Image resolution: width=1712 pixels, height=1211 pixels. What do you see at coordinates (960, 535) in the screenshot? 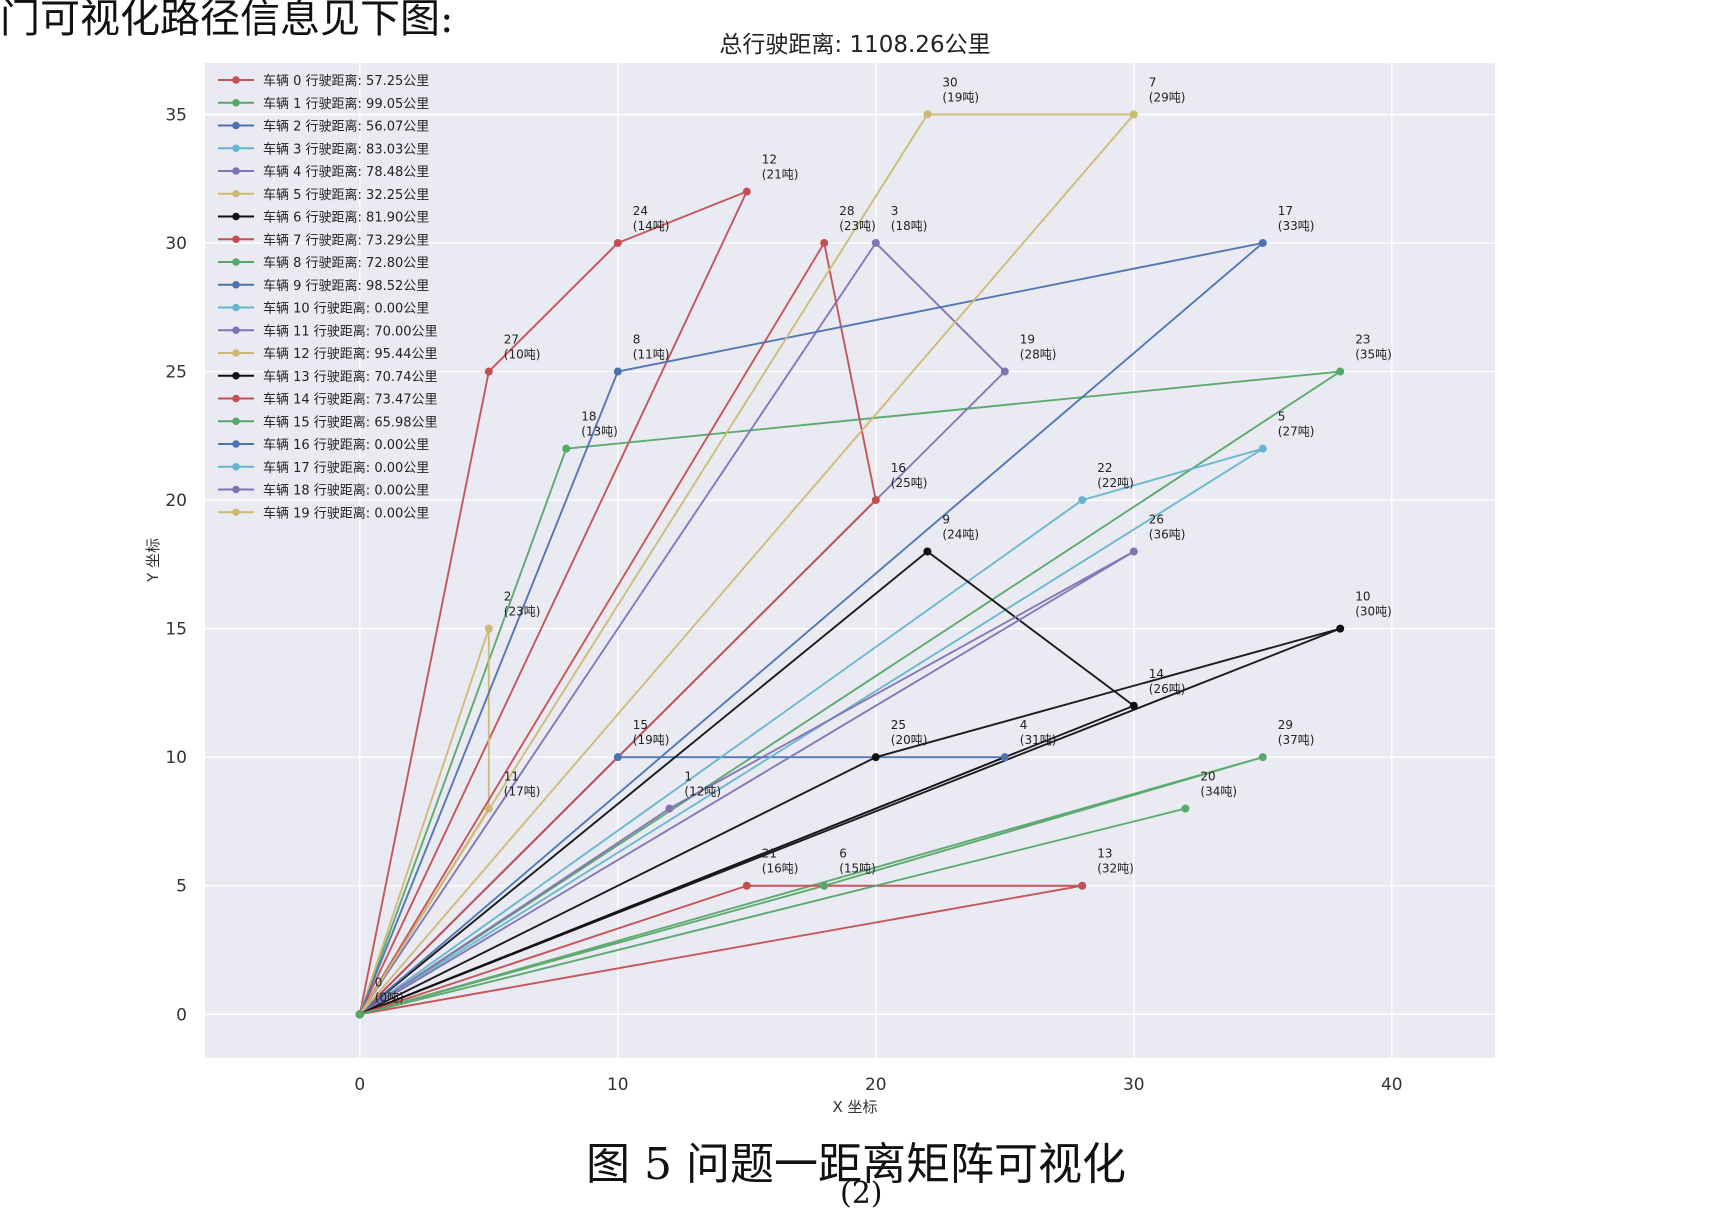
I see `point-demand-label: (24吨)` at bounding box center [960, 535].